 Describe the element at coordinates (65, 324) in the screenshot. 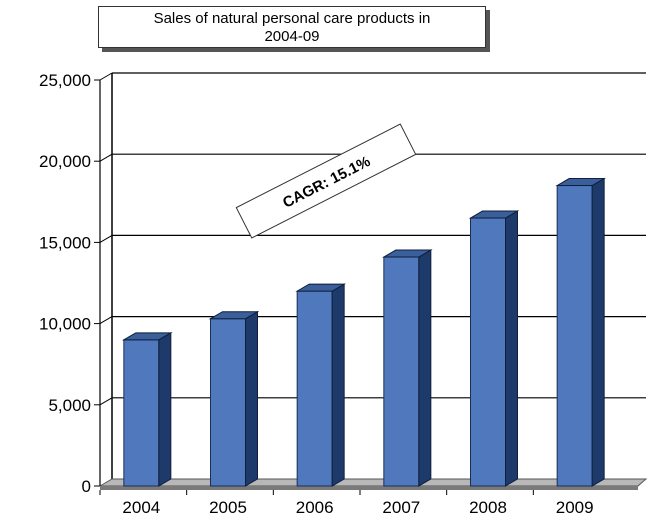

I see `y-tick-label: 10,000` at that location.